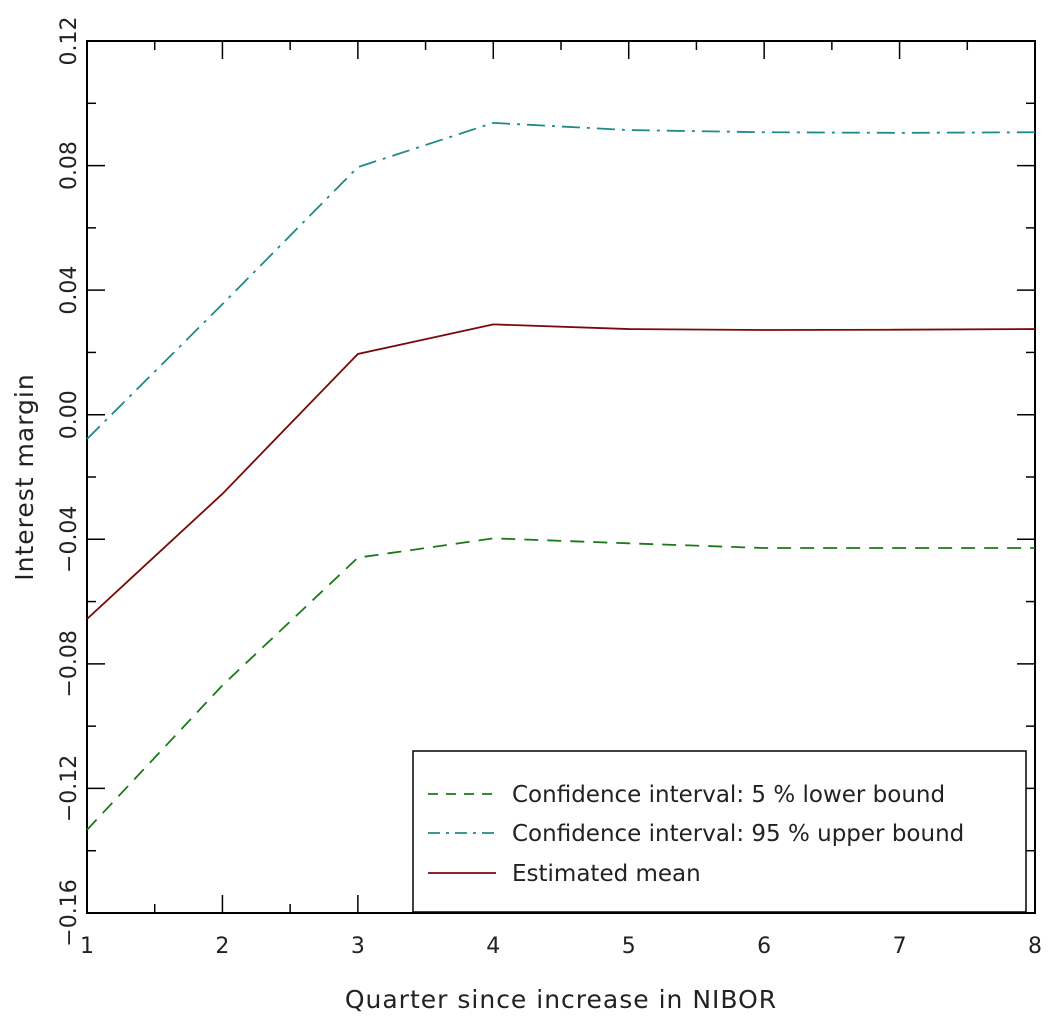 This screenshot has height=1021, width=1048. Describe the element at coordinates (69, 788) in the screenshot. I see `y-tick-label: −0.12` at that location.